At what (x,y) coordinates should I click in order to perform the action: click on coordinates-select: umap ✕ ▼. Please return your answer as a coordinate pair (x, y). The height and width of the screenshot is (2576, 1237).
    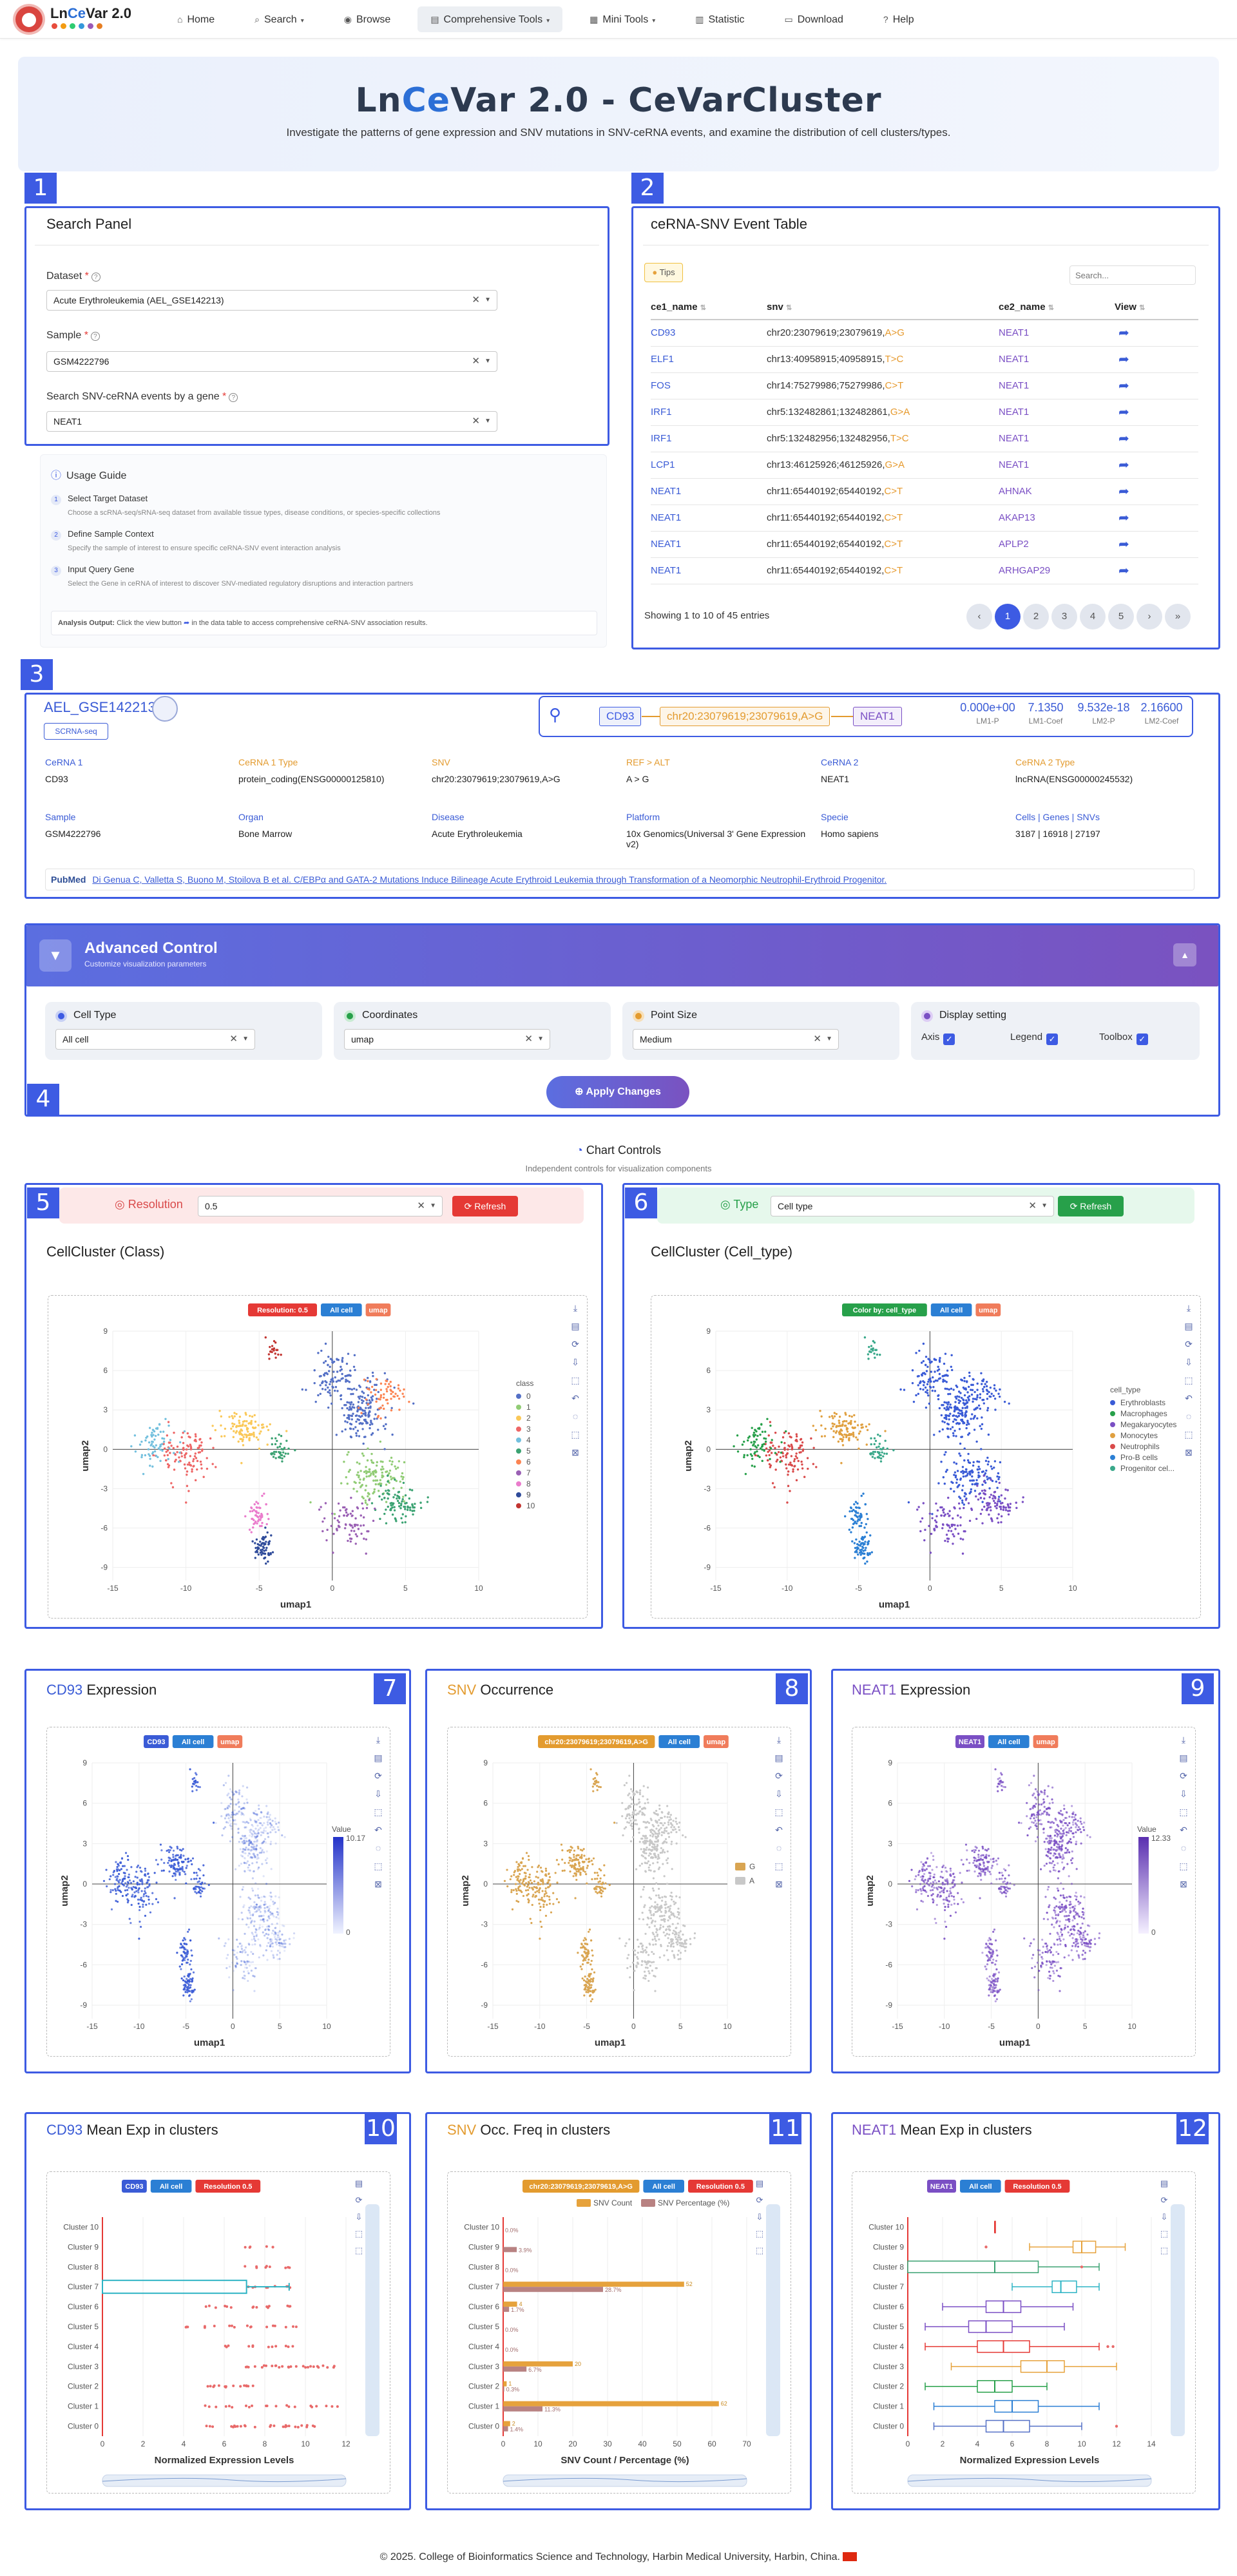
    Looking at the image, I should click on (447, 1039).